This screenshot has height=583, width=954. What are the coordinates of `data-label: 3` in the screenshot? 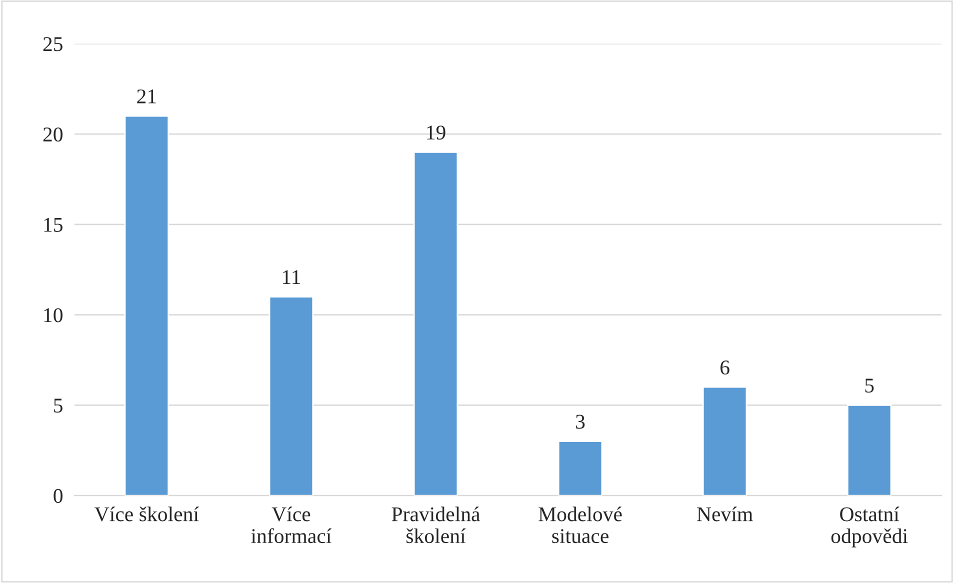 It's located at (580, 421).